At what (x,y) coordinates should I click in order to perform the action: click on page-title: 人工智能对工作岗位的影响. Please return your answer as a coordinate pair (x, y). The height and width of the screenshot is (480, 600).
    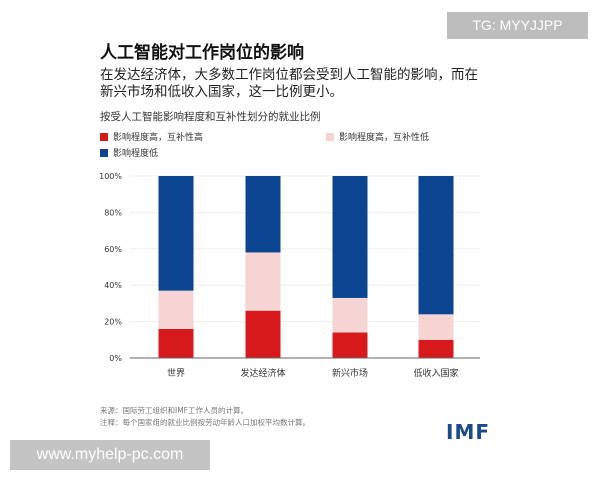
    Looking at the image, I should click on (202, 53).